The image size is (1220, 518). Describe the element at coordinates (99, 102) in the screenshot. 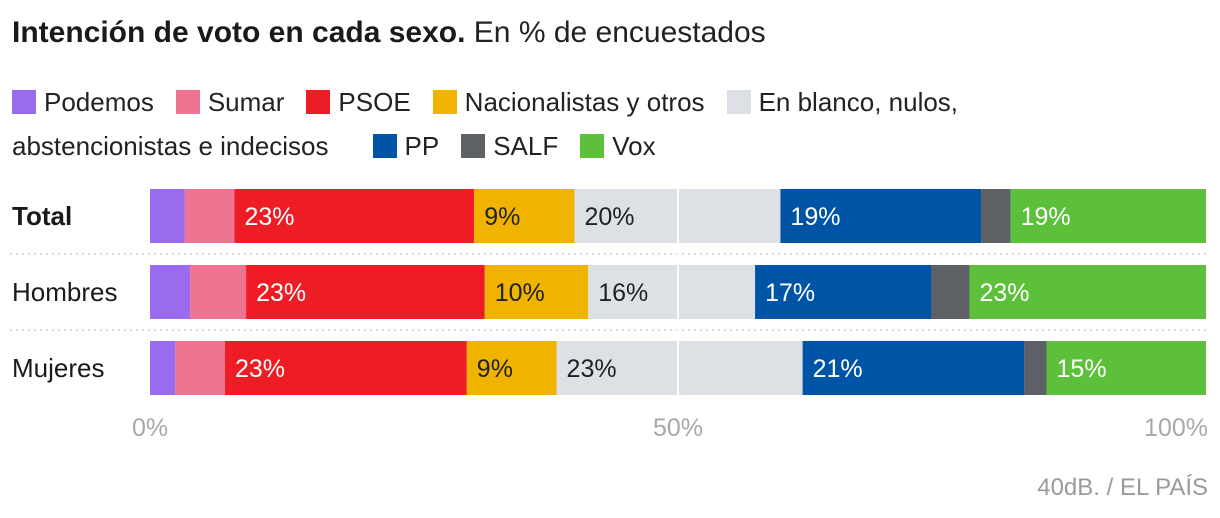

I see `legend-label: Podemos` at that location.